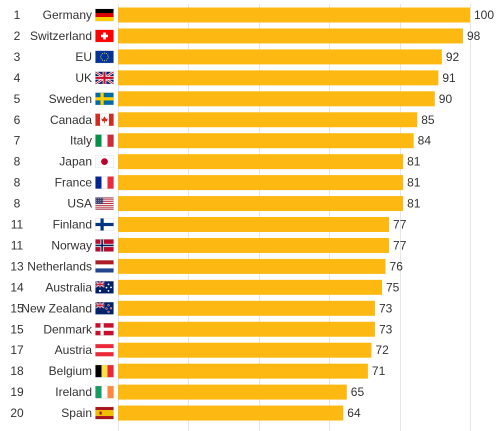 The image size is (500, 431). What do you see at coordinates (17, 266) in the screenshot?
I see `rank-label: 13` at bounding box center [17, 266].